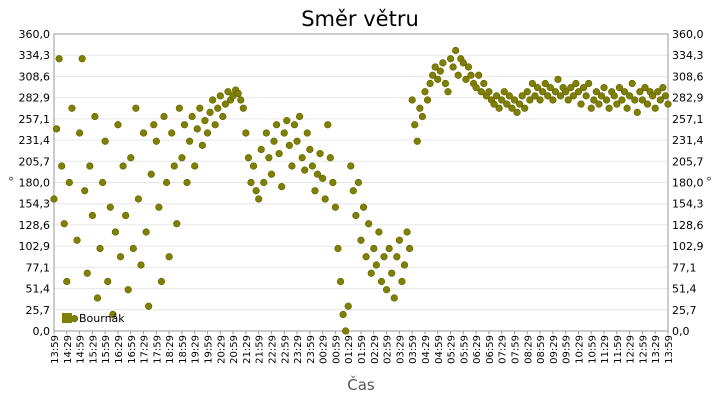 Image resolution: width=720 pixels, height=404 pixels. Describe the element at coordinates (688, 183) in the screenshot. I see `y-tick-label-right: 180,0` at that location.